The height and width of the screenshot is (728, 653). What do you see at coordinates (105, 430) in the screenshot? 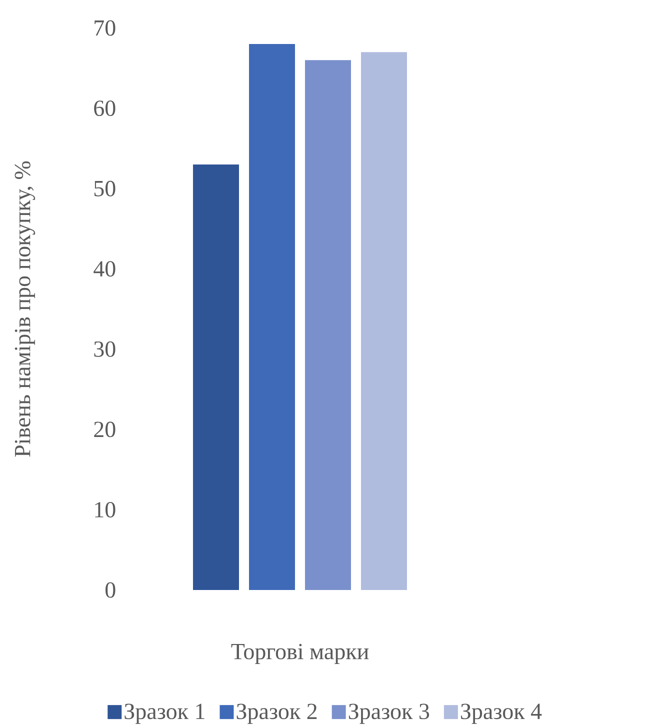
I see `y-tick-label: 20` at bounding box center [105, 430].